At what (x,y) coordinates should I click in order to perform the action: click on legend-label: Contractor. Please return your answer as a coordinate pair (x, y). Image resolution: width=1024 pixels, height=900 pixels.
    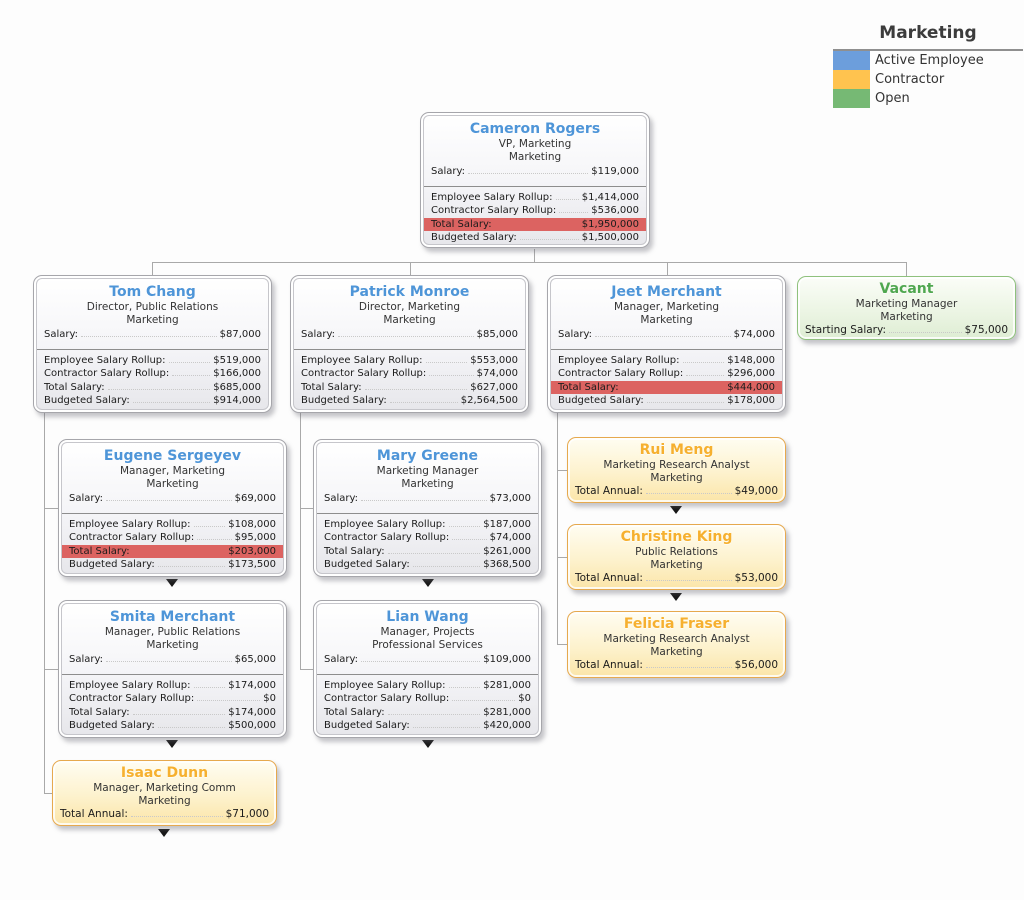
    Looking at the image, I should click on (910, 79).